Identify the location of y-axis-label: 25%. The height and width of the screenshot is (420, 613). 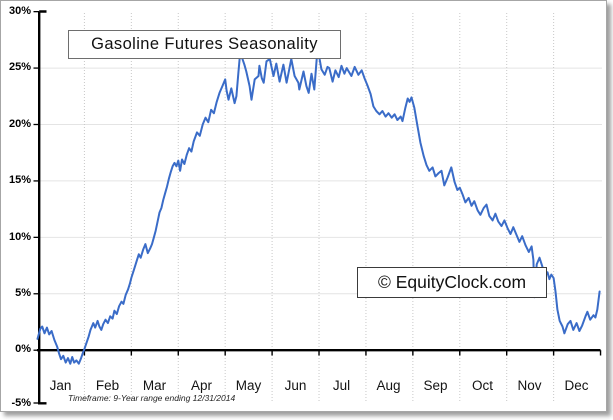
(19, 67).